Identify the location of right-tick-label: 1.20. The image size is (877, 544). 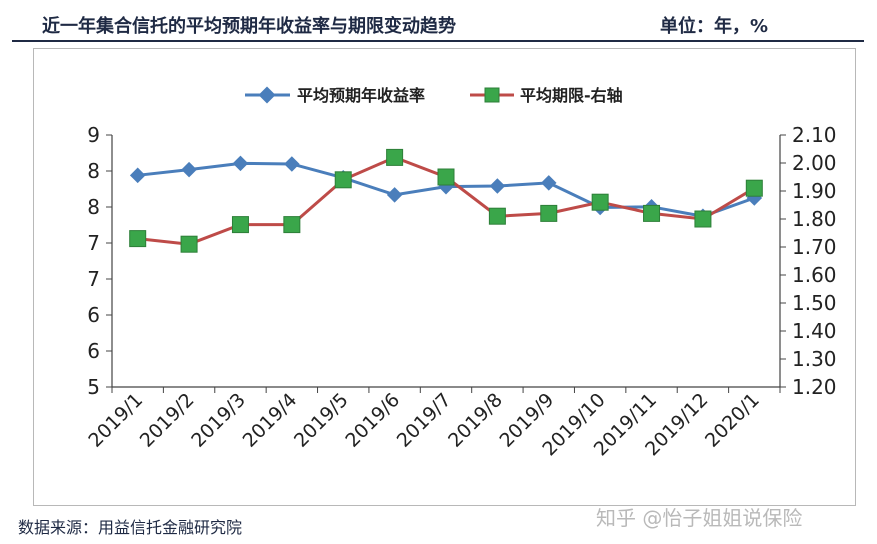
(814, 387).